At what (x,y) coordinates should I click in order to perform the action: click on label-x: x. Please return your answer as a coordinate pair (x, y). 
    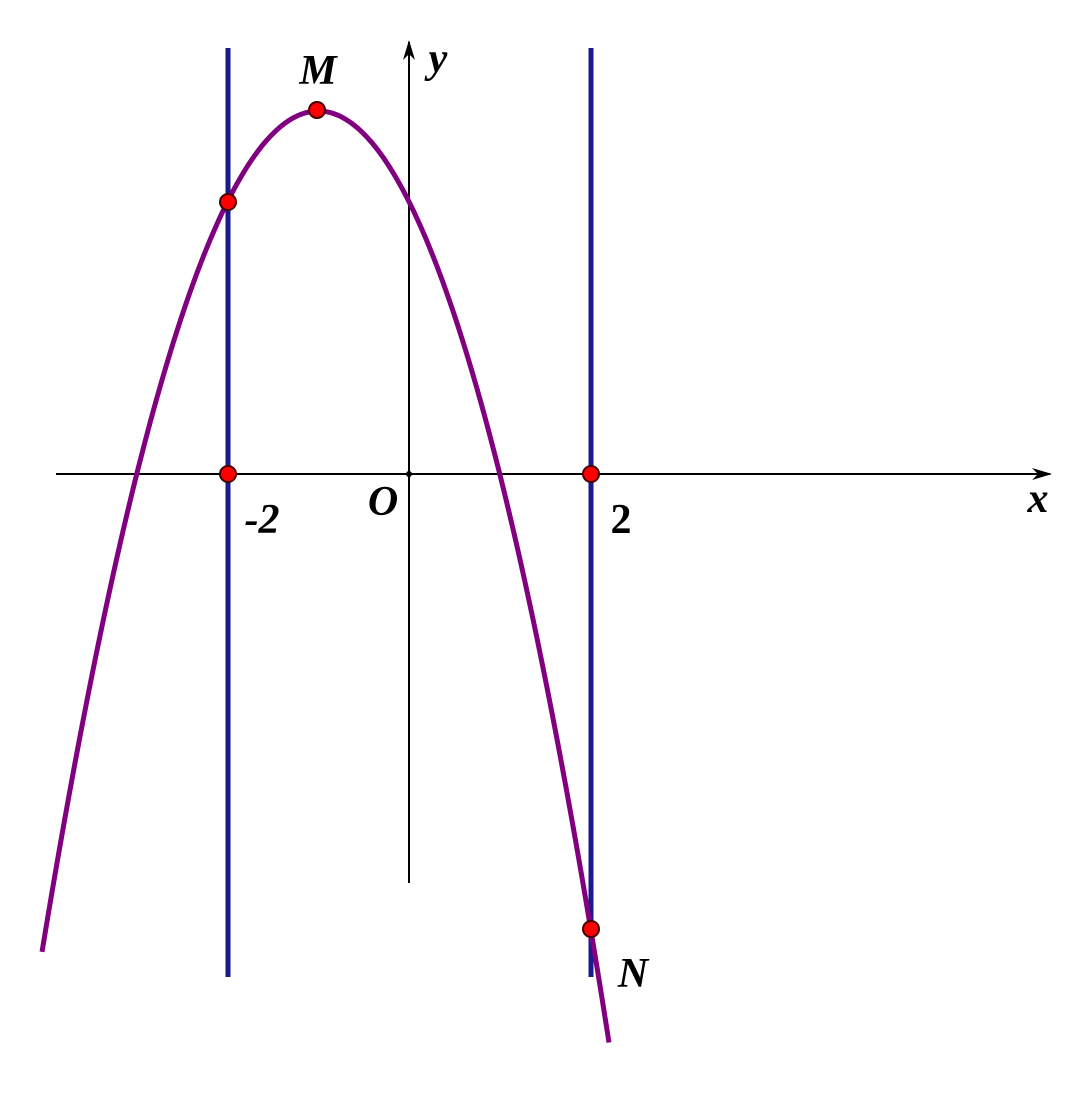
    Looking at the image, I should click on (1038, 499).